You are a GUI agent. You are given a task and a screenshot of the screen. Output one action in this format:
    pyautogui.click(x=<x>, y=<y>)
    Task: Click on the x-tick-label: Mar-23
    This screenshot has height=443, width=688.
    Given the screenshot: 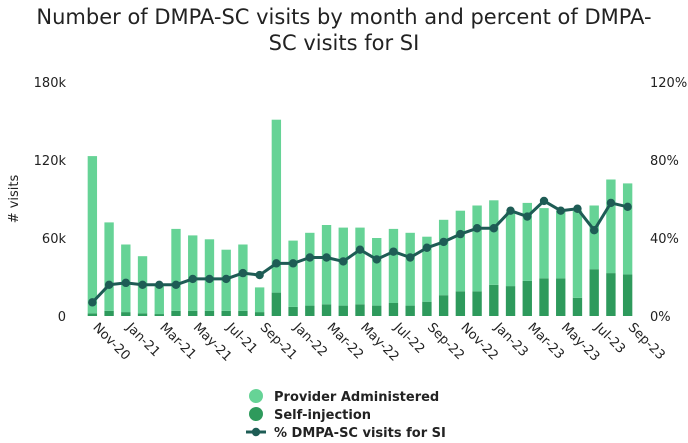 What is the action you would take?
    pyautogui.click(x=545, y=341)
    